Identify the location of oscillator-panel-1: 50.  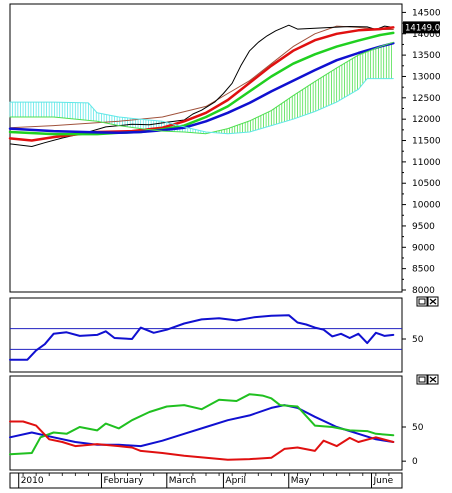
(224, 334).